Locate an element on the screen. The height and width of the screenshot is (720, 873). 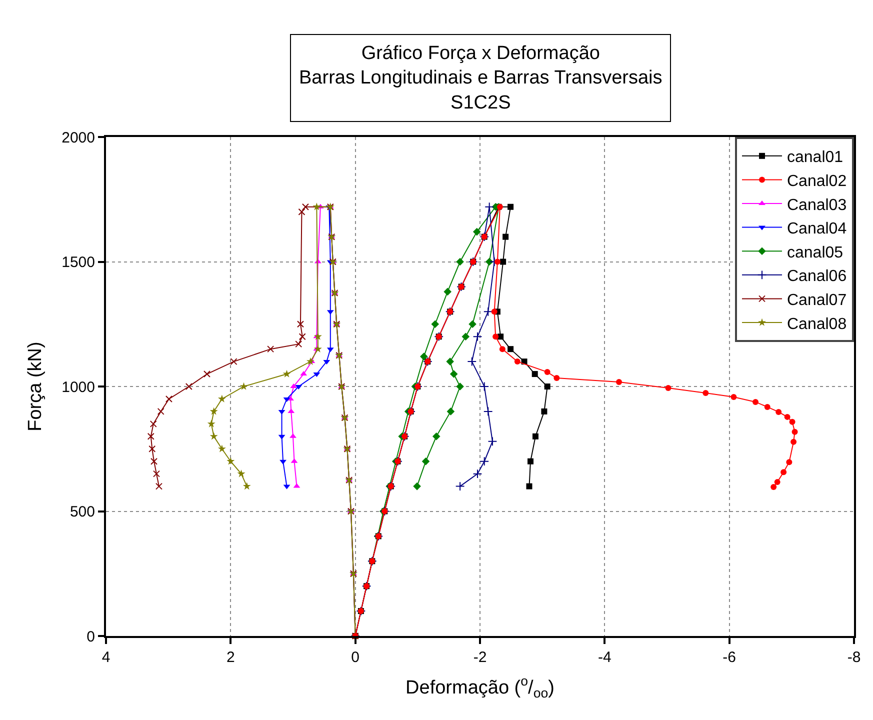
y-axis-title: Força (kN) is located at coordinates (35, 387).